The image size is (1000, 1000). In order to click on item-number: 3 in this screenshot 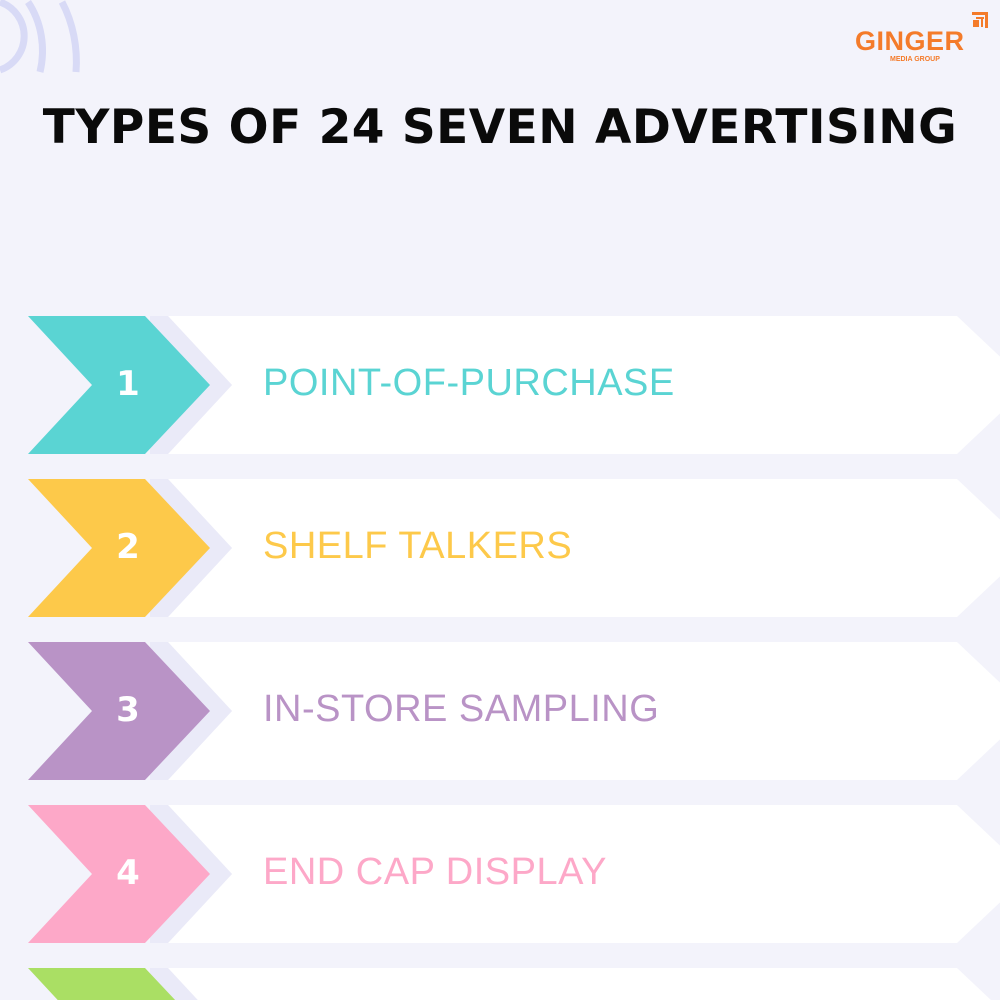, I will do `click(128, 710)`.